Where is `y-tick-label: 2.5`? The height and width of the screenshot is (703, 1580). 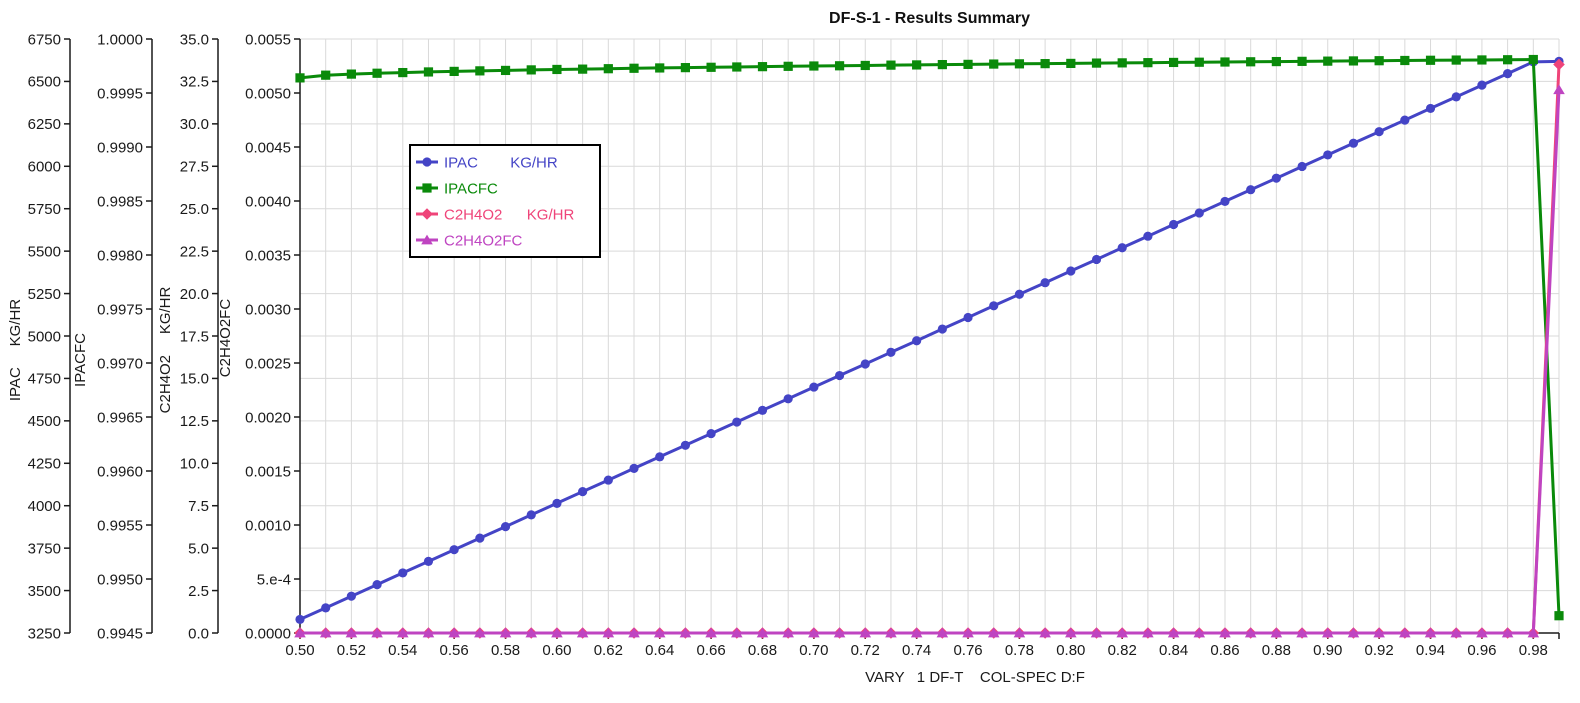 y-tick-label: 2.5 is located at coordinates (198, 591).